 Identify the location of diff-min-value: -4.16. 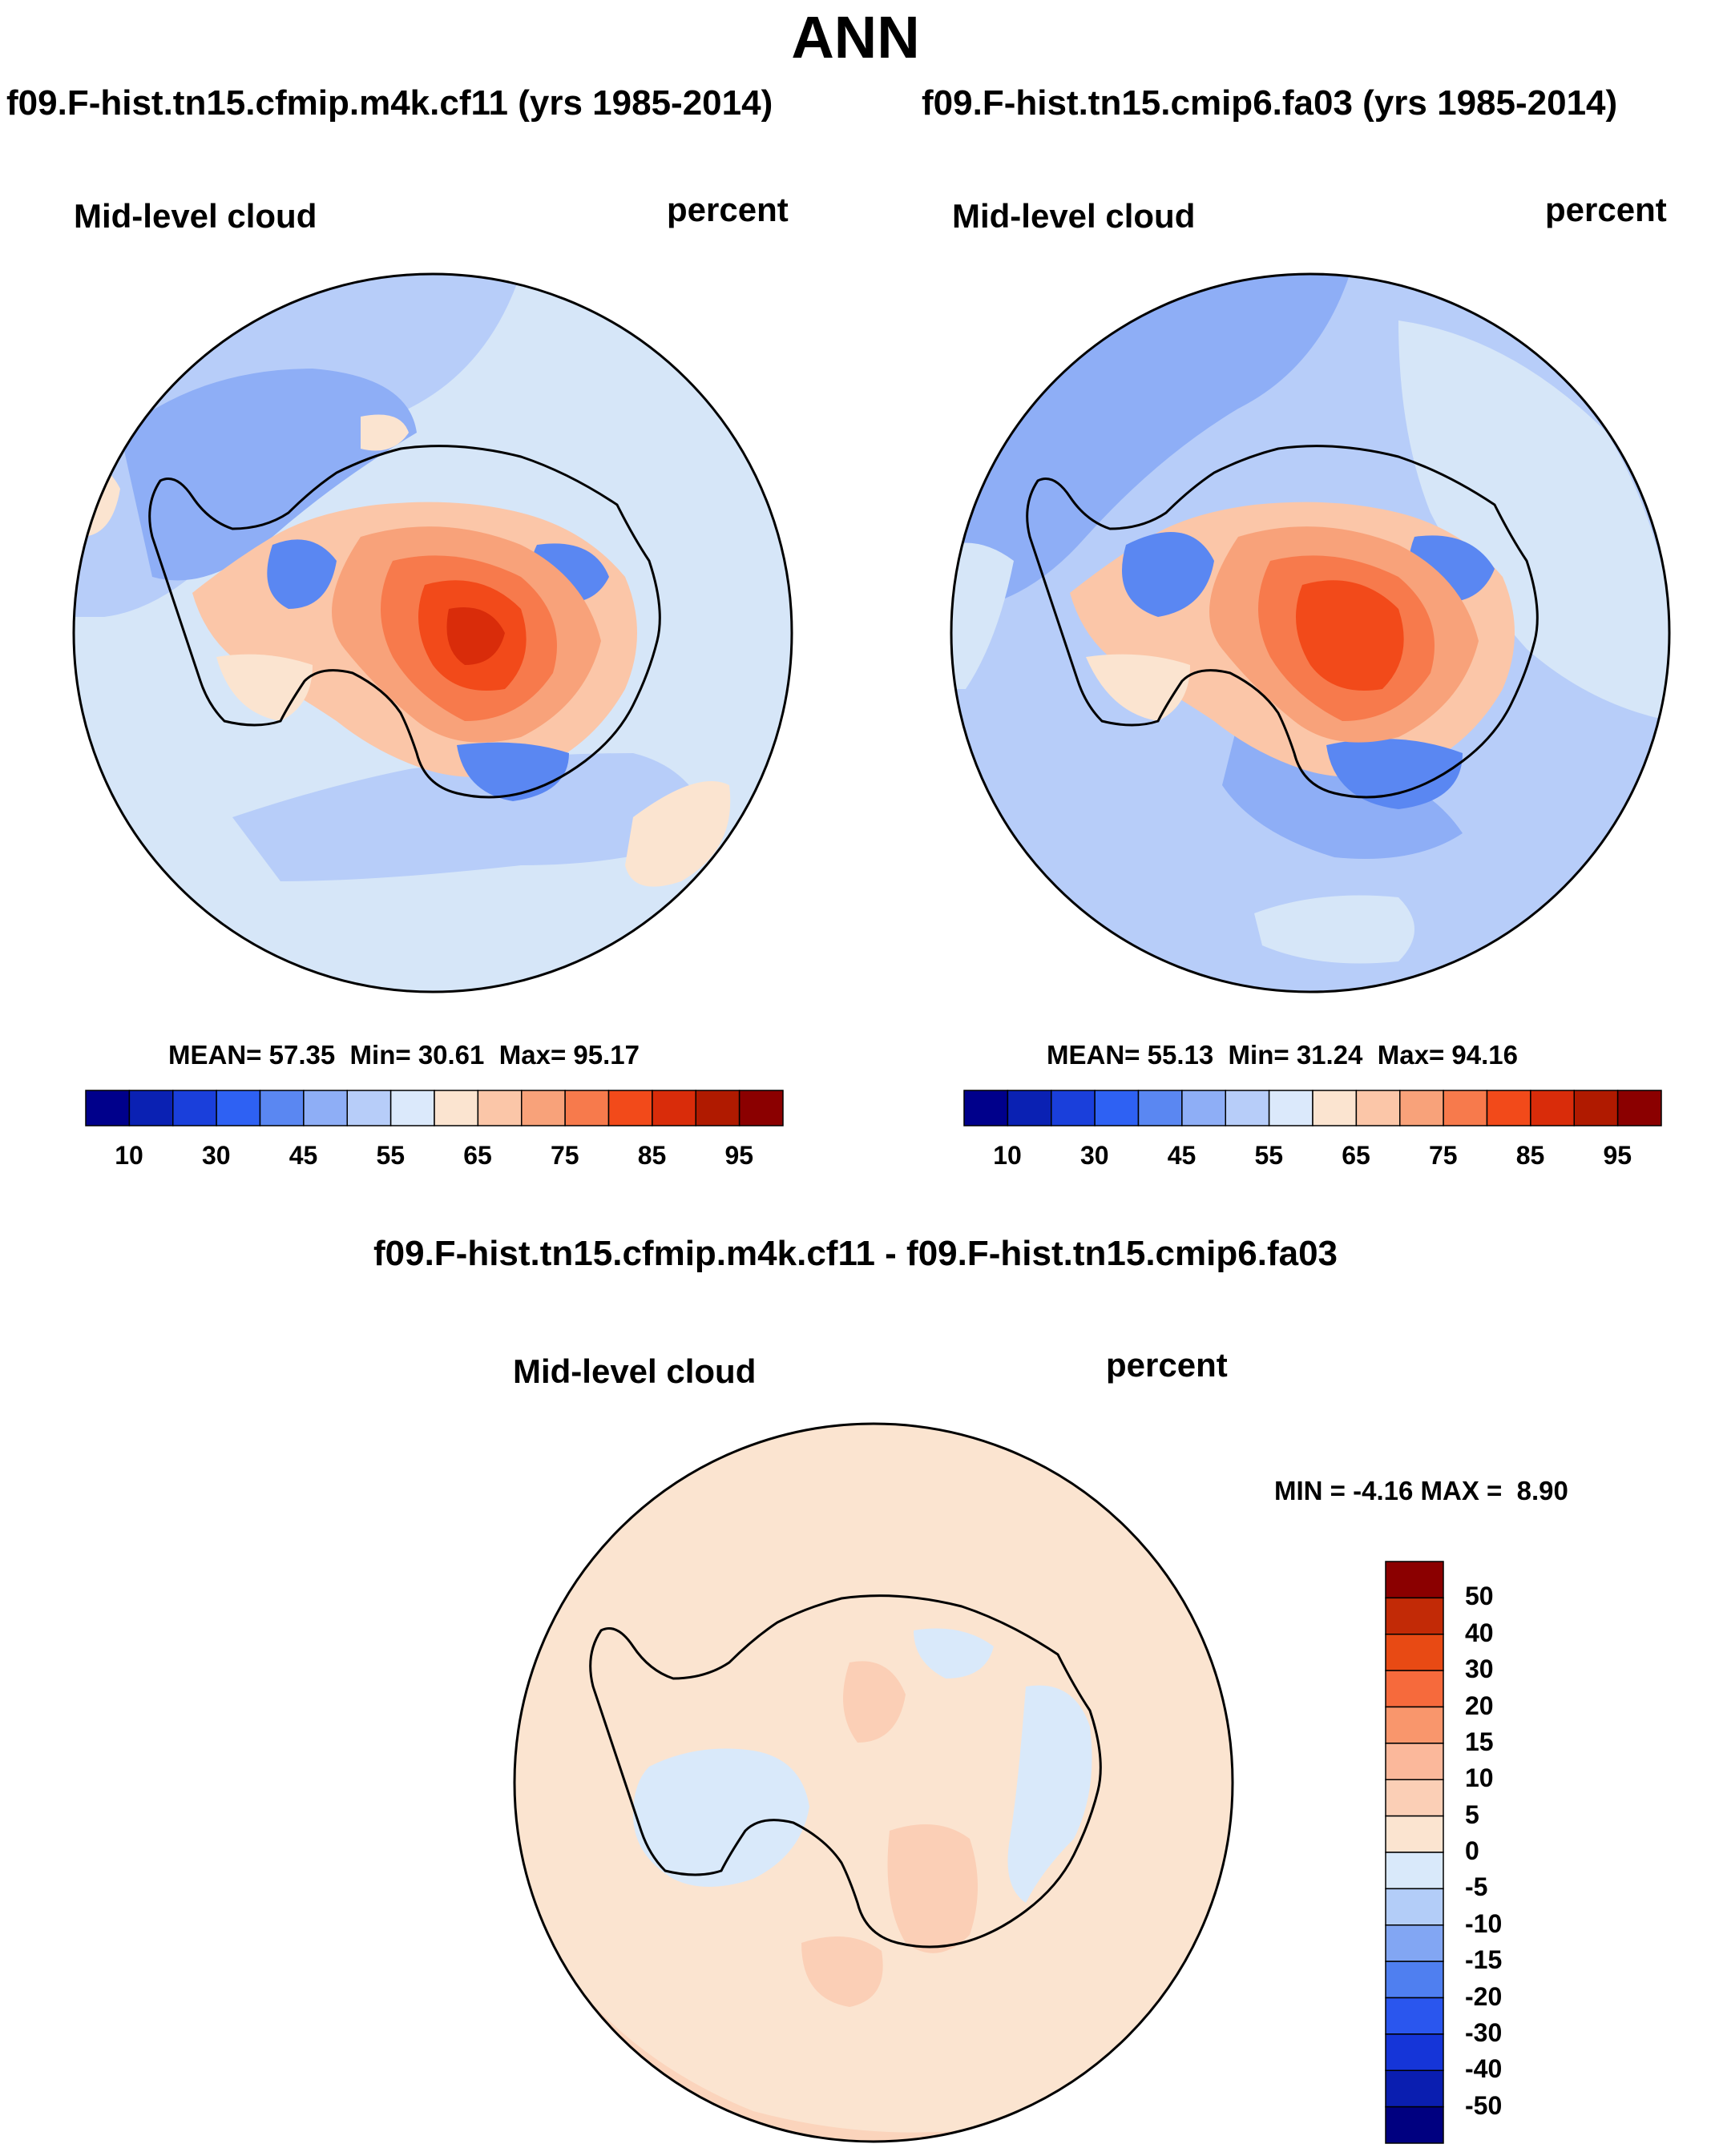
(1383, 1490).